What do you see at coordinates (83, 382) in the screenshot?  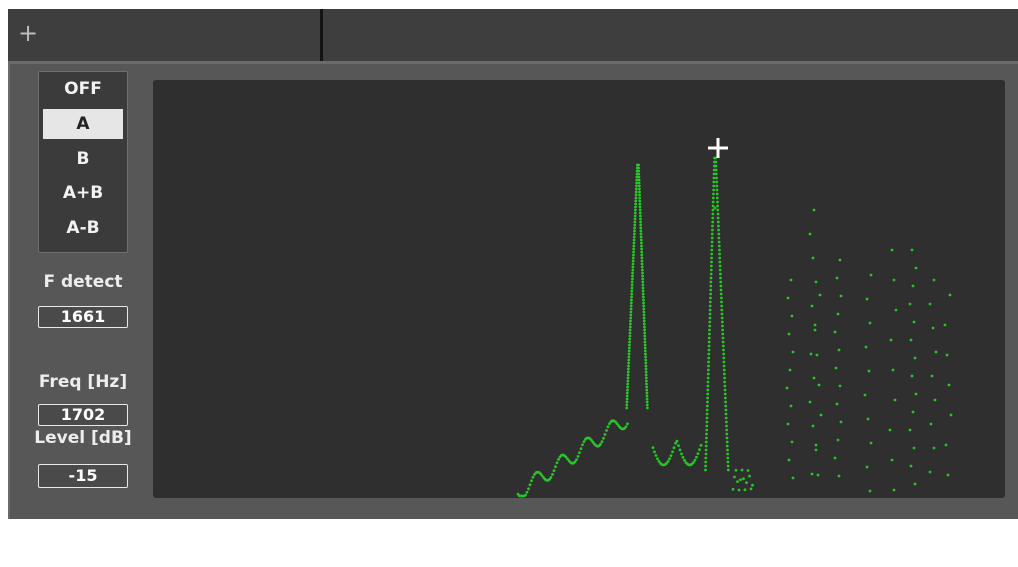 I see `freq-label: Freq [Hz]` at bounding box center [83, 382].